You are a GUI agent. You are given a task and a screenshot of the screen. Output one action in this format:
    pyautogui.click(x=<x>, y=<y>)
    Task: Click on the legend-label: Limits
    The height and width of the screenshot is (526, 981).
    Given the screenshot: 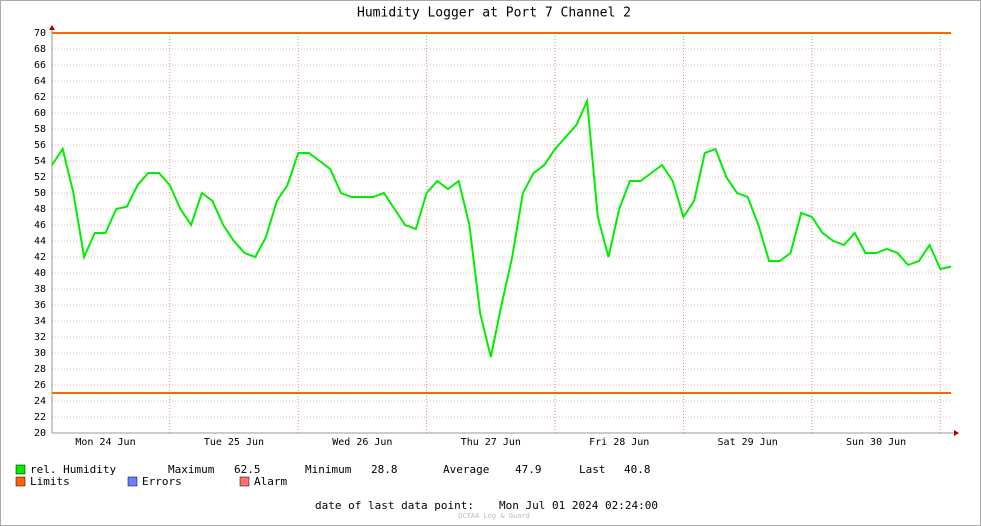 What is the action you would take?
    pyautogui.click(x=50, y=481)
    